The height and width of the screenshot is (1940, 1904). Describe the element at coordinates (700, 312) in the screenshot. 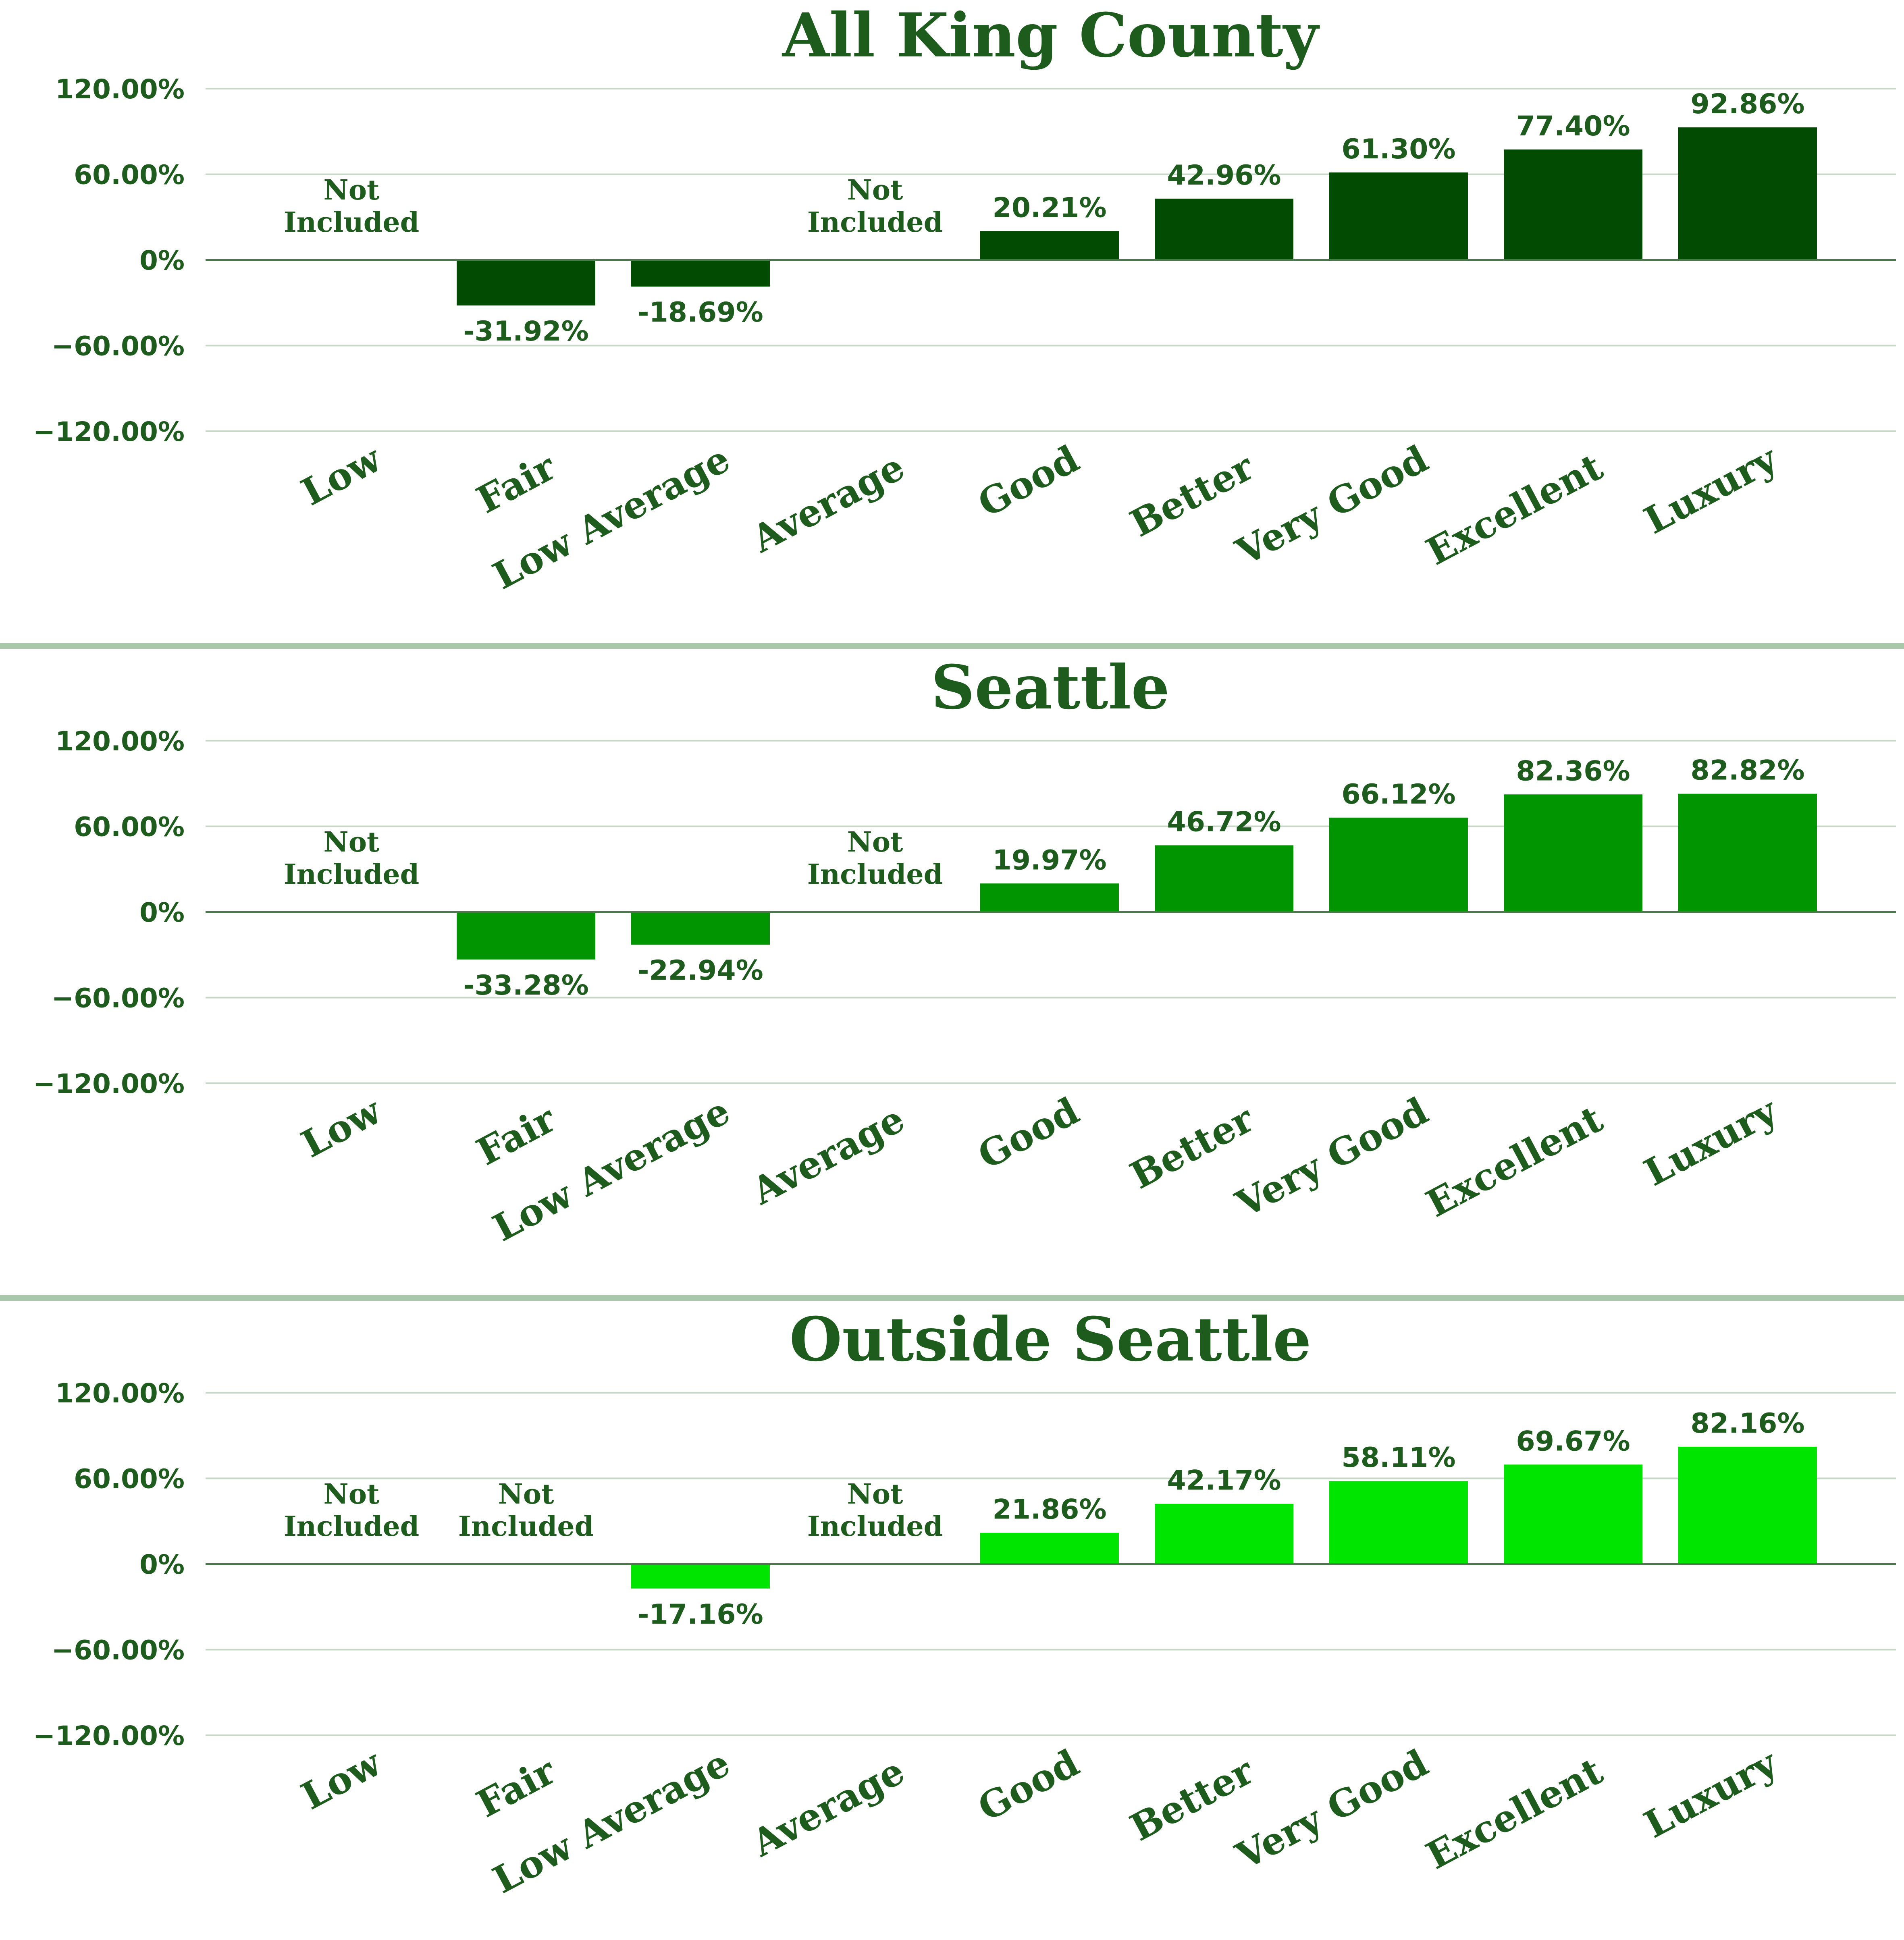

I see `data-label: -18.69%` at that location.